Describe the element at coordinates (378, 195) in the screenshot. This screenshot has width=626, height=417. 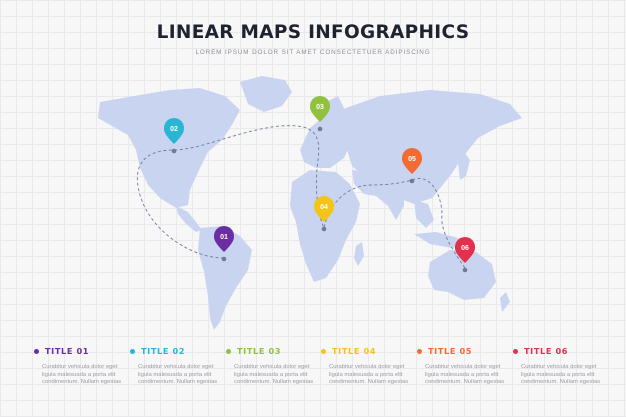
I see `land-south-asia` at that location.